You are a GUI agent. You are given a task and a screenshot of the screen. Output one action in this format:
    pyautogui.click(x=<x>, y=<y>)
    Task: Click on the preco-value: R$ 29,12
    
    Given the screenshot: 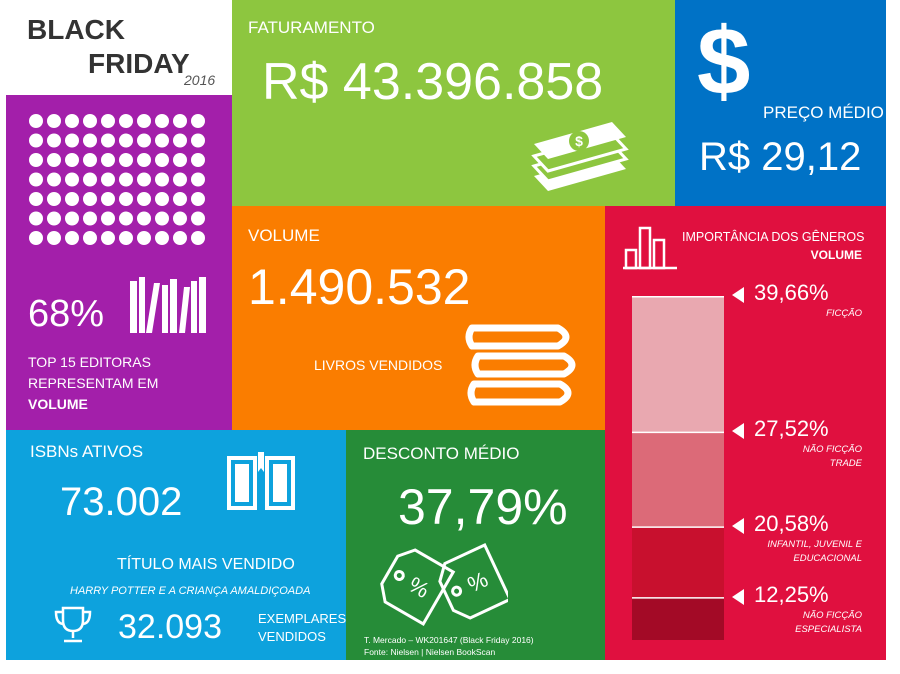 What is the action you would take?
    pyautogui.click(x=780, y=157)
    